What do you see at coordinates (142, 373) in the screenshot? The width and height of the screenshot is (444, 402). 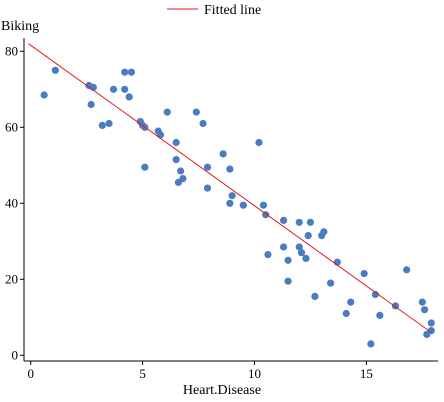 I see `x-tick-label: 5` at bounding box center [142, 373].